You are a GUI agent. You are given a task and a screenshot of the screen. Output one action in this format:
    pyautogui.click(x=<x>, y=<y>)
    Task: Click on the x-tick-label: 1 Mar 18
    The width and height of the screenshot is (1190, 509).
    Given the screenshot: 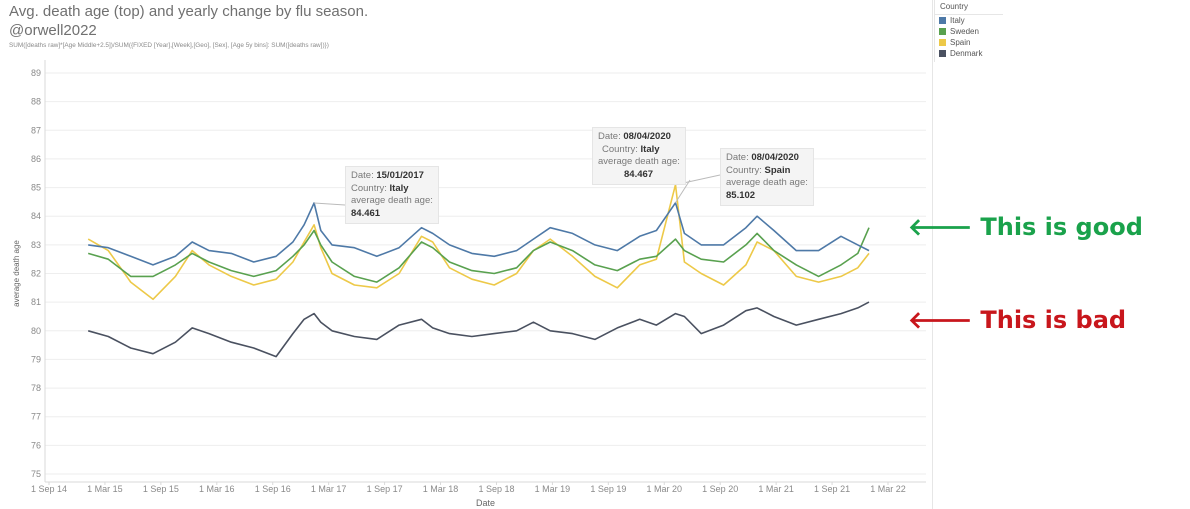 What is the action you would take?
    pyautogui.click(x=441, y=489)
    